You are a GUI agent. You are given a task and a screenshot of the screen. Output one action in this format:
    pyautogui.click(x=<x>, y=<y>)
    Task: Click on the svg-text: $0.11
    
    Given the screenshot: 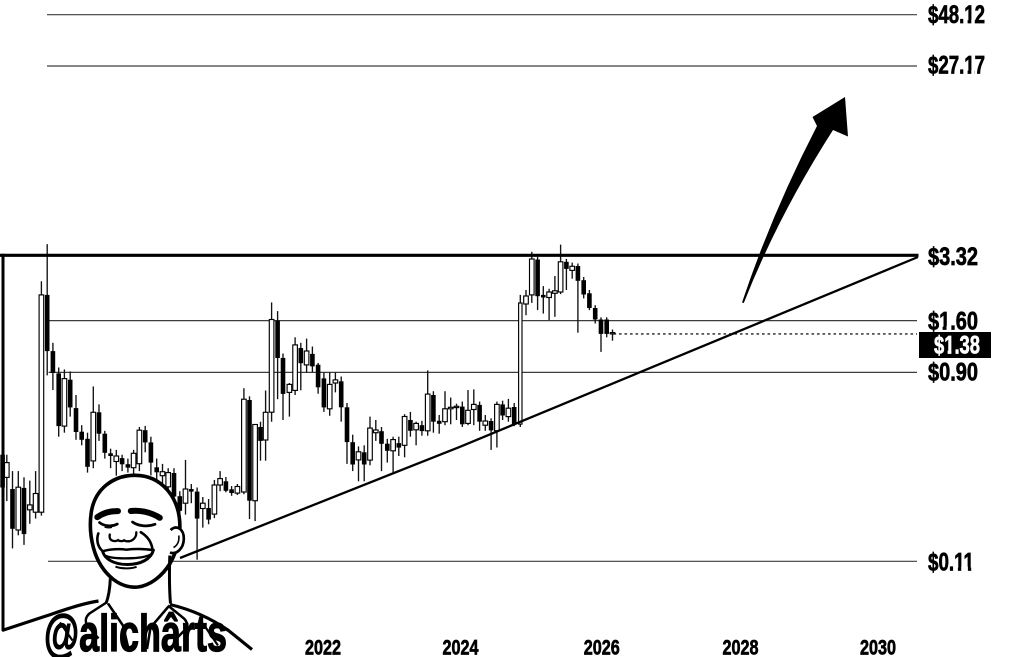 What is the action you would take?
    pyautogui.click(x=951, y=563)
    